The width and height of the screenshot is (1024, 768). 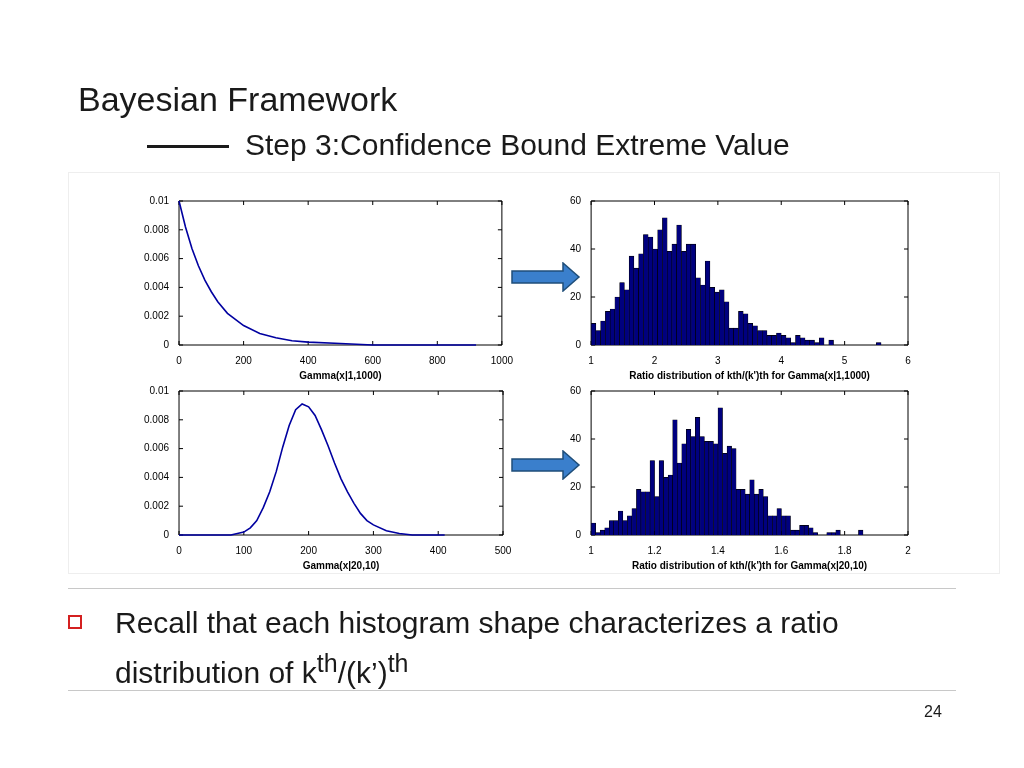 I want to click on x-tick-label: 5, so click(x=844, y=360).